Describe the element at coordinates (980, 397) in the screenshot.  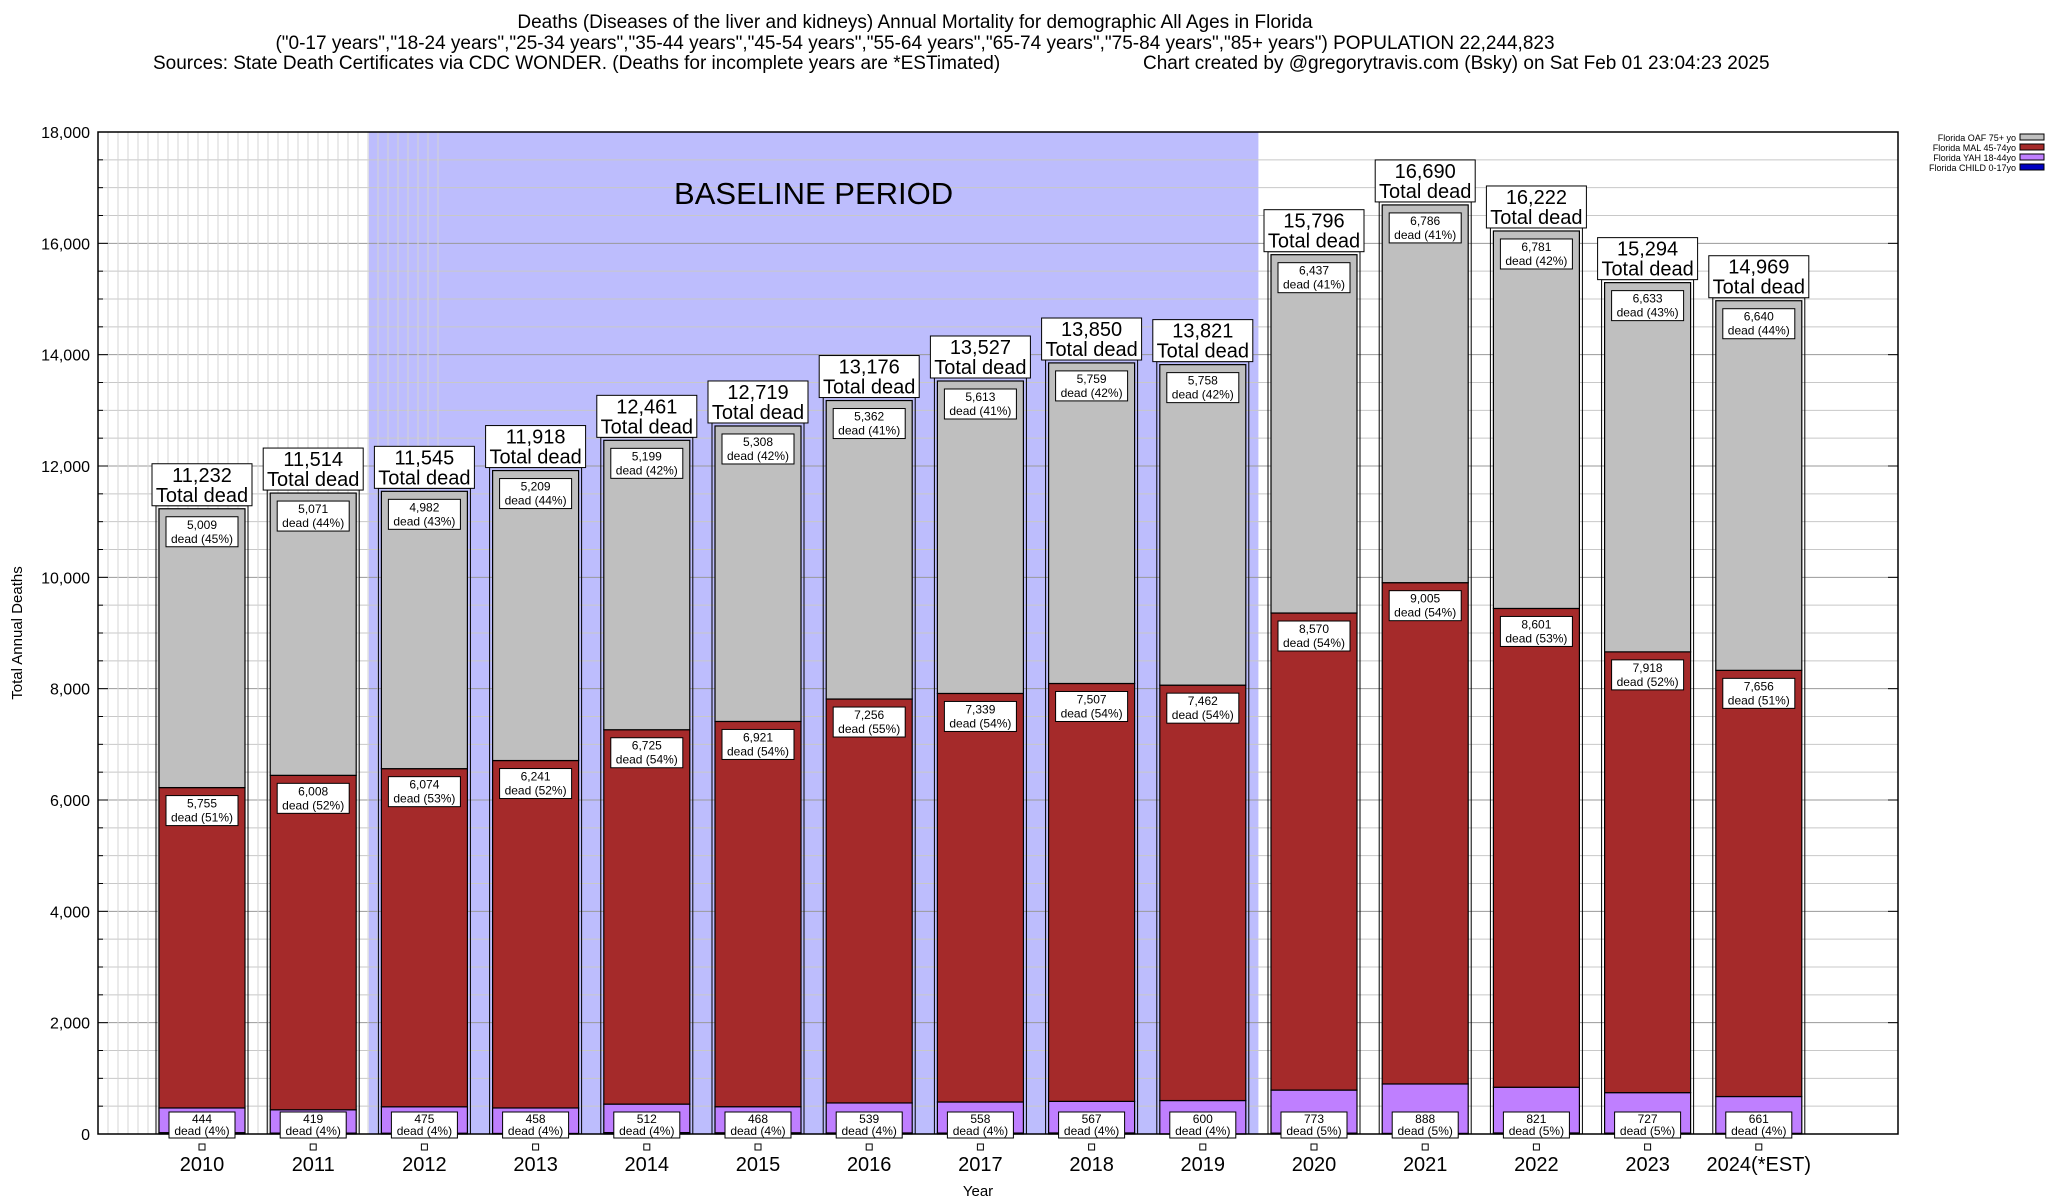
I see `segment-value-label-oaf: 5,613` at that location.